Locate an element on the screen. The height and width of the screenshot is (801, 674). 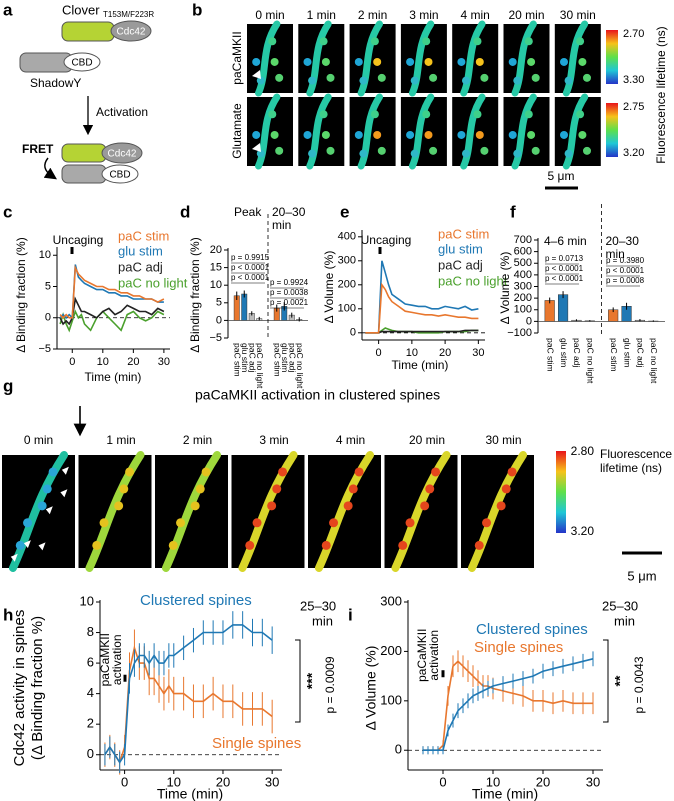
y-tick-label: 500 is located at coordinates (523, 263).